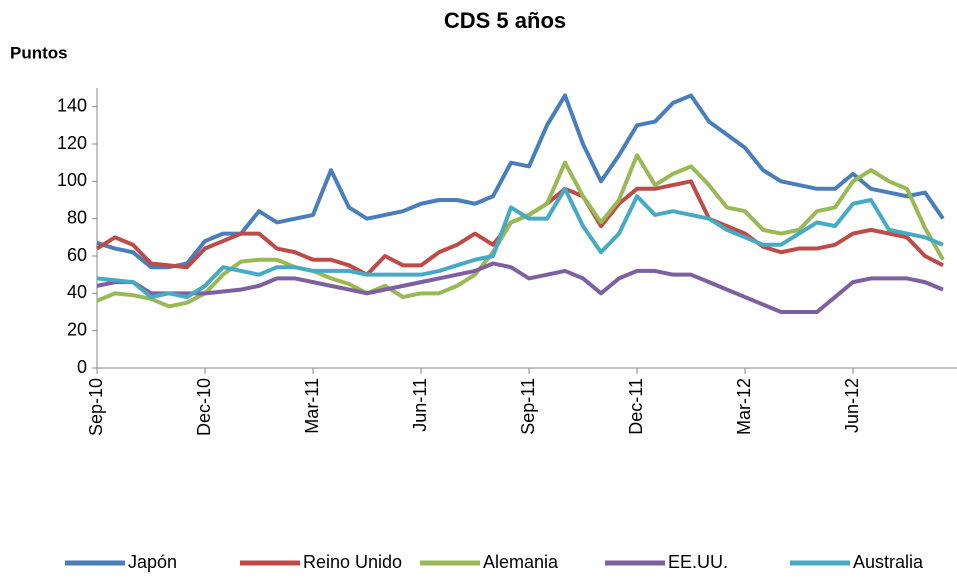  What do you see at coordinates (312, 406) in the screenshot?
I see `x-tick-label: Mar-11` at bounding box center [312, 406].